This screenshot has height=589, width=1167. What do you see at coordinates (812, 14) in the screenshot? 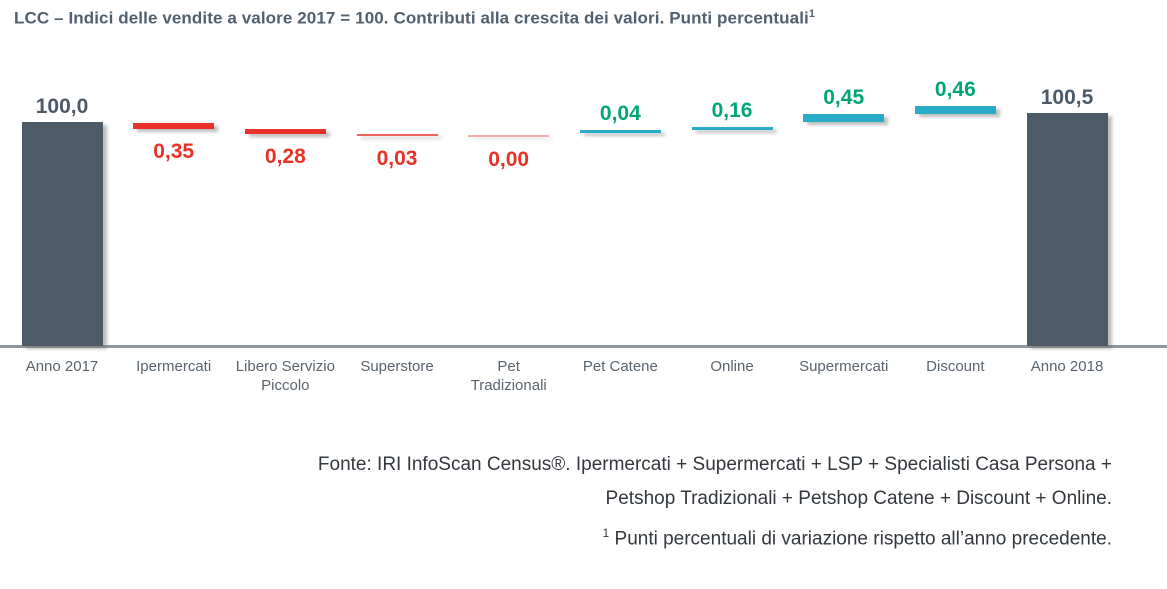
I see `title-footnote-mark: 1` at bounding box center [812, 14].